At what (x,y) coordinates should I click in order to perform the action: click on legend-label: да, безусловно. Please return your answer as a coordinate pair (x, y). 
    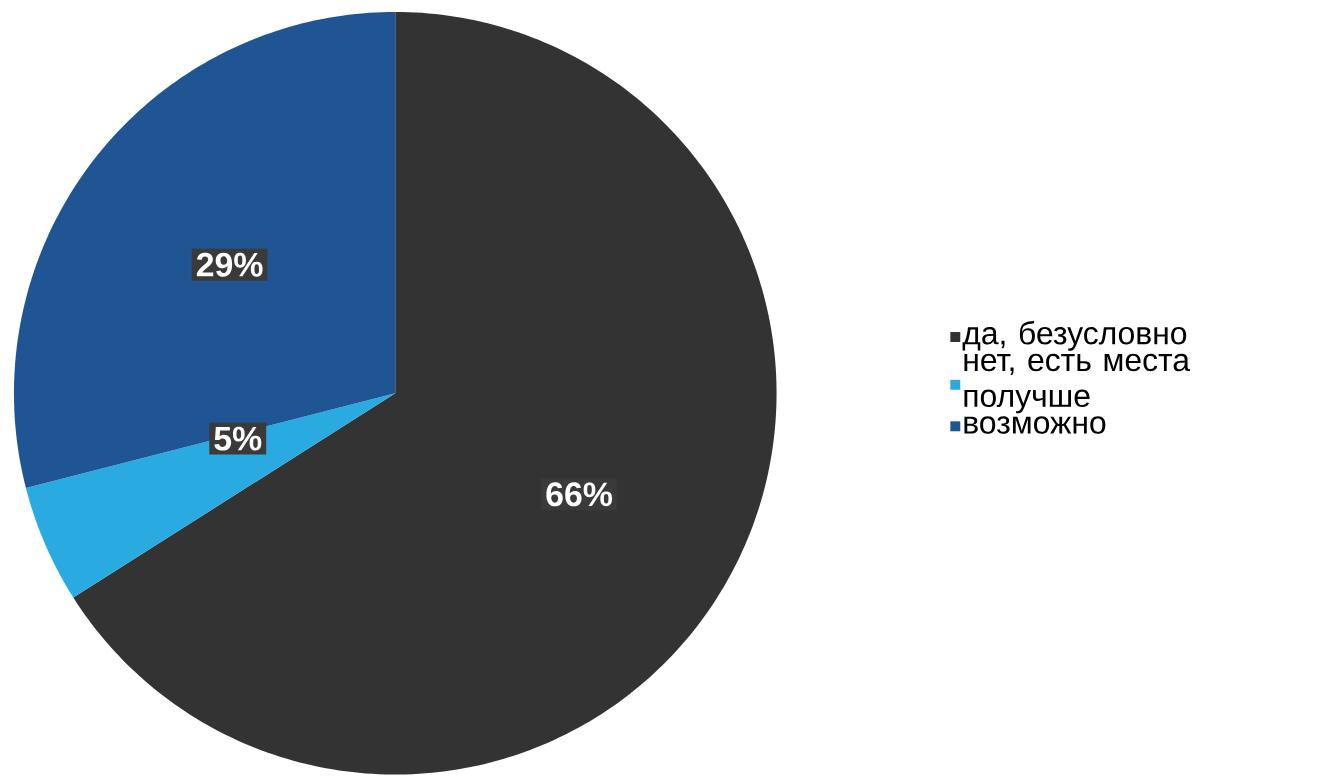
    Looking at the image, I should click on (1074, 336).